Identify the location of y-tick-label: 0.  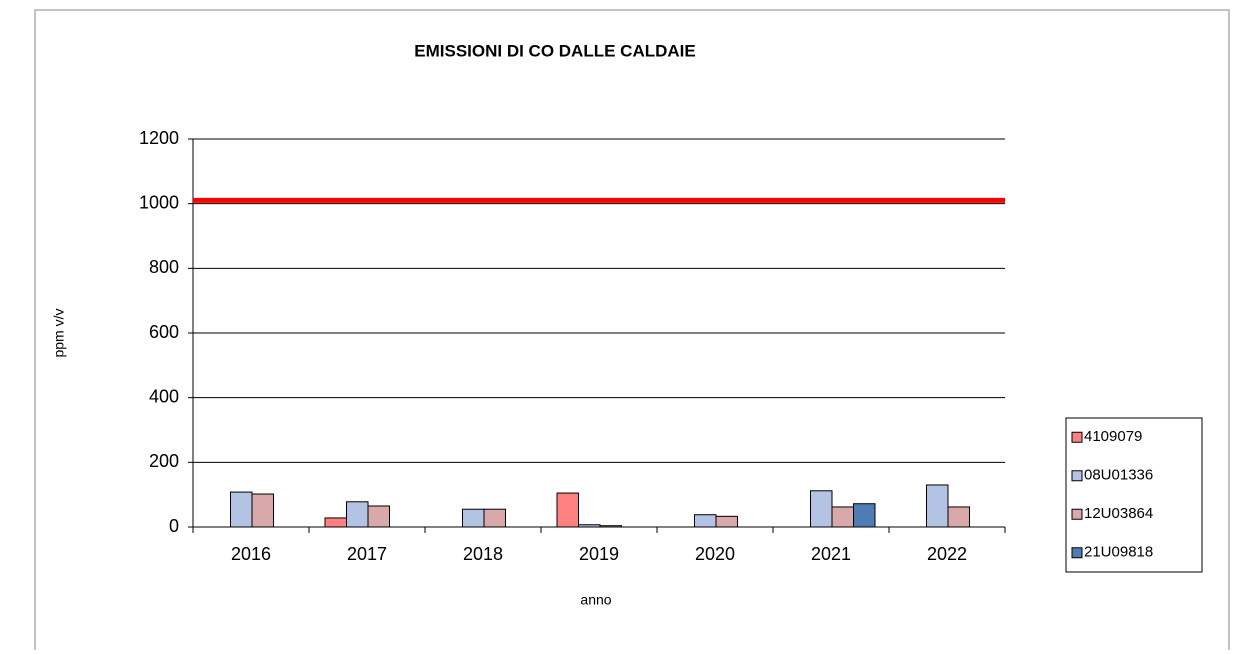
(174, 526).